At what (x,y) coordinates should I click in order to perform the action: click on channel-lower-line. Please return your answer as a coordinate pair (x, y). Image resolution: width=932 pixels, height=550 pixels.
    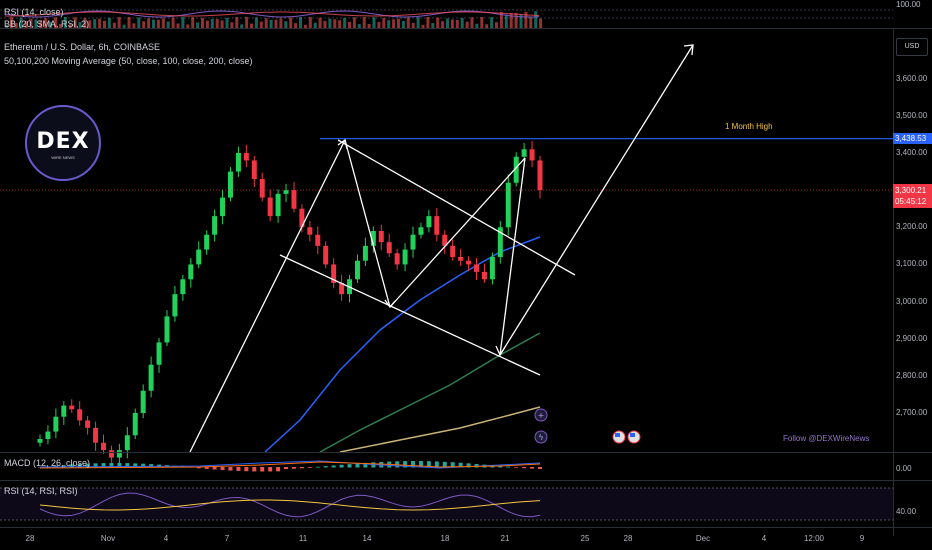
    Looking at the image, I should click on (410, 315).